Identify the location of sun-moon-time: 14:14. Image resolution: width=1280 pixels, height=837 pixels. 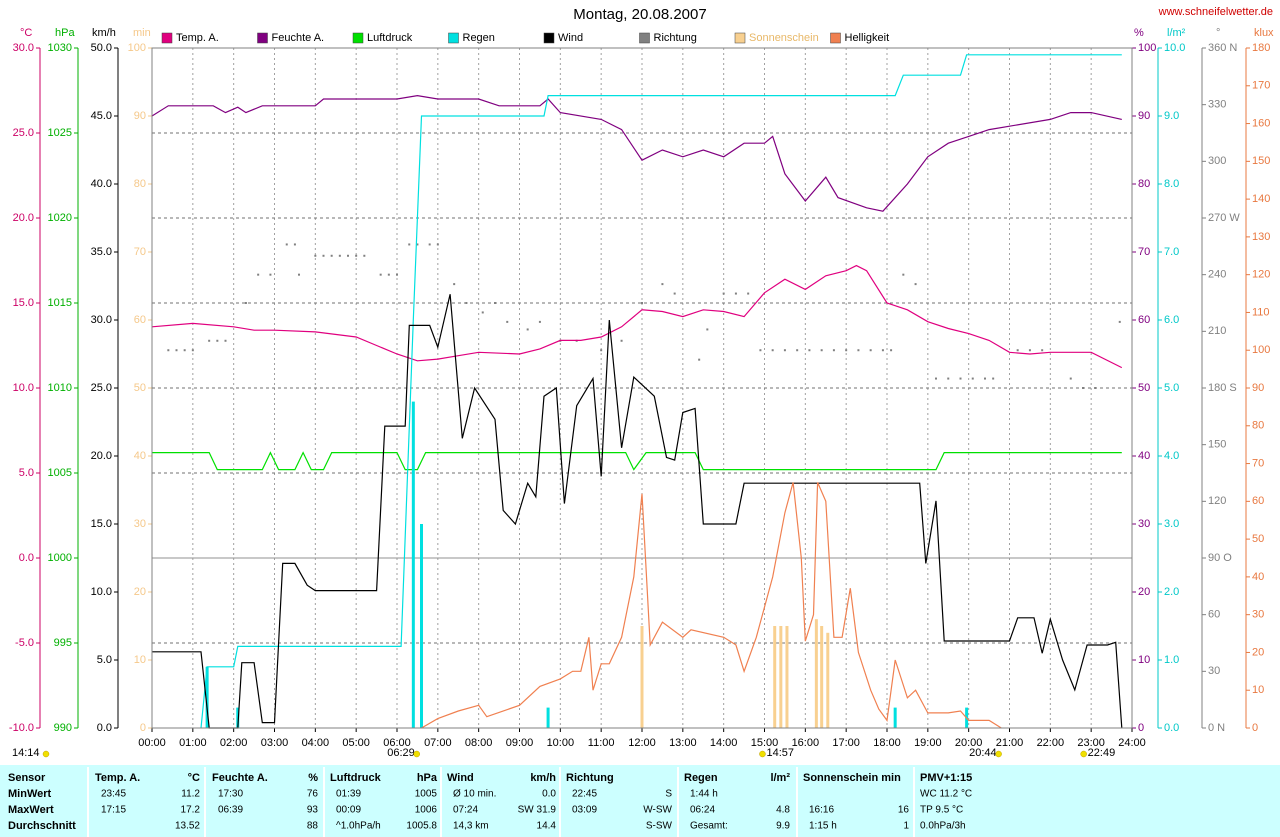
(26, 753).